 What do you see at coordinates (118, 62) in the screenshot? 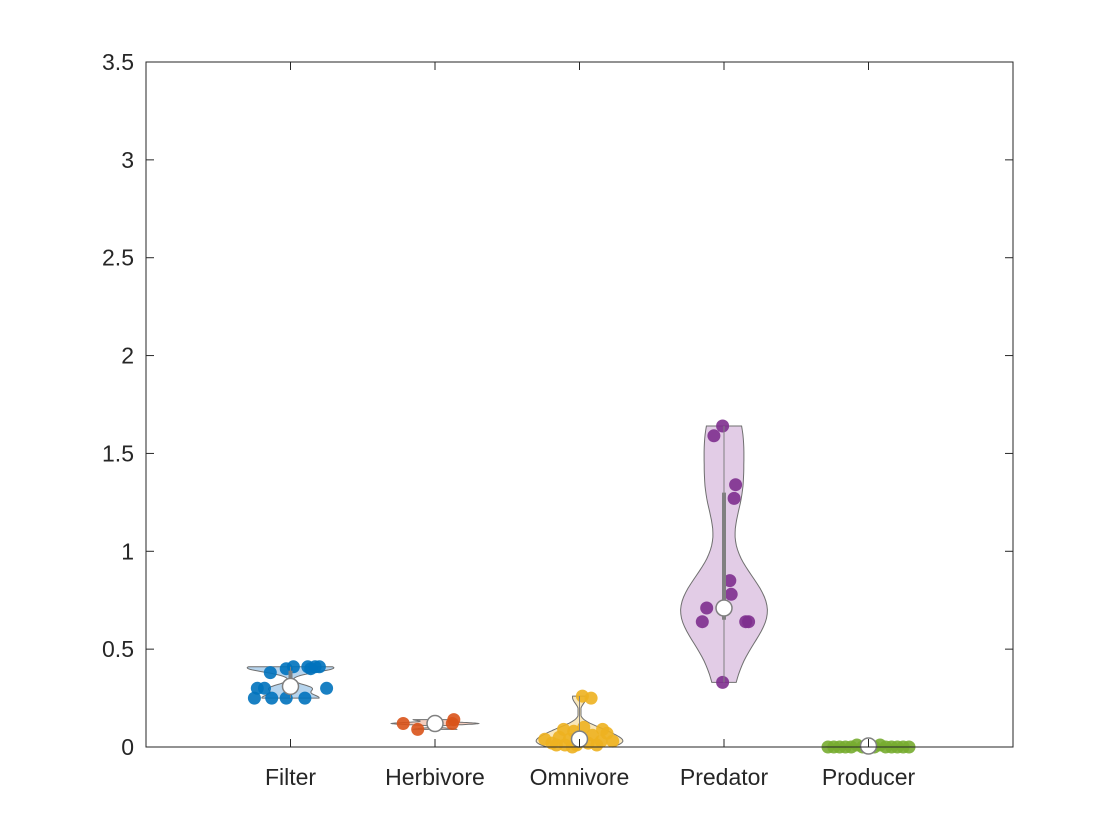
I see `y-tick-label: 3.5` at bounding box center [118, 62].